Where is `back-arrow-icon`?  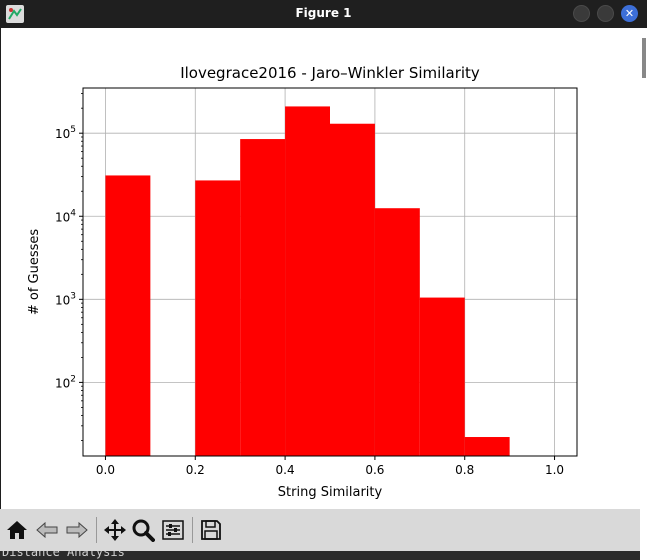 back-arrow-icon is located at coordinates (47, 530).